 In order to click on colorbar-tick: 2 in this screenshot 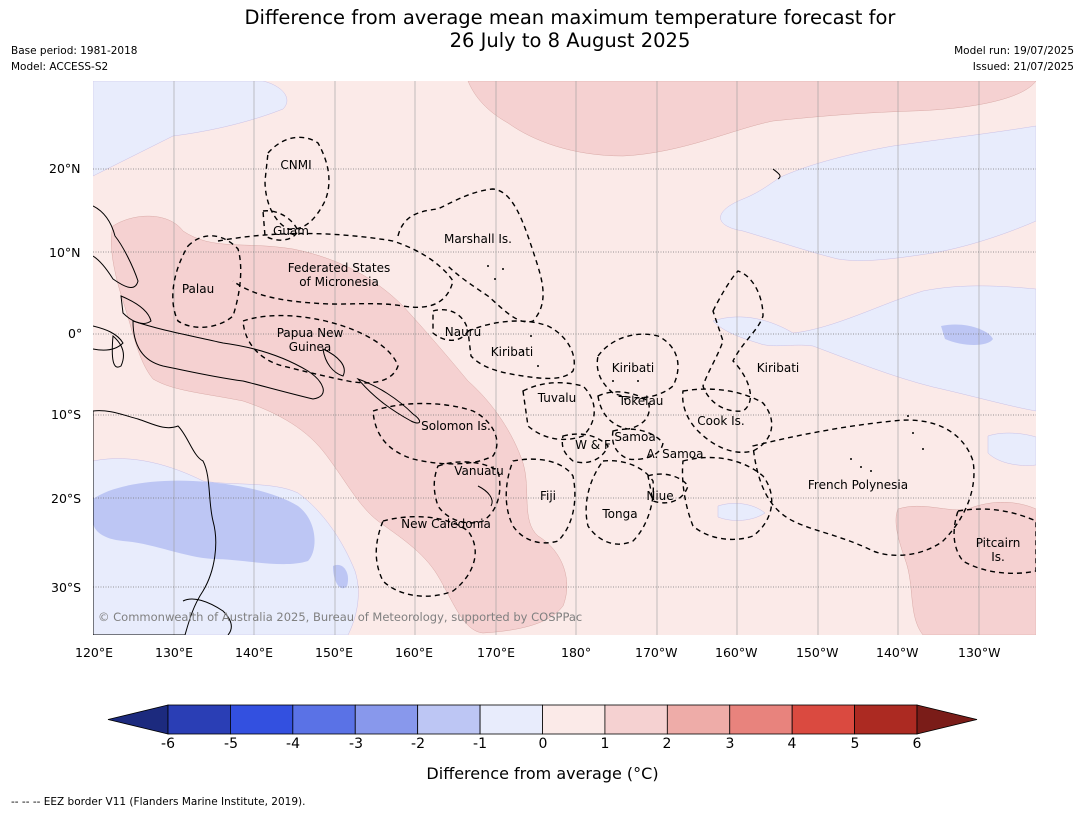, I will do `click(667, 744)`.